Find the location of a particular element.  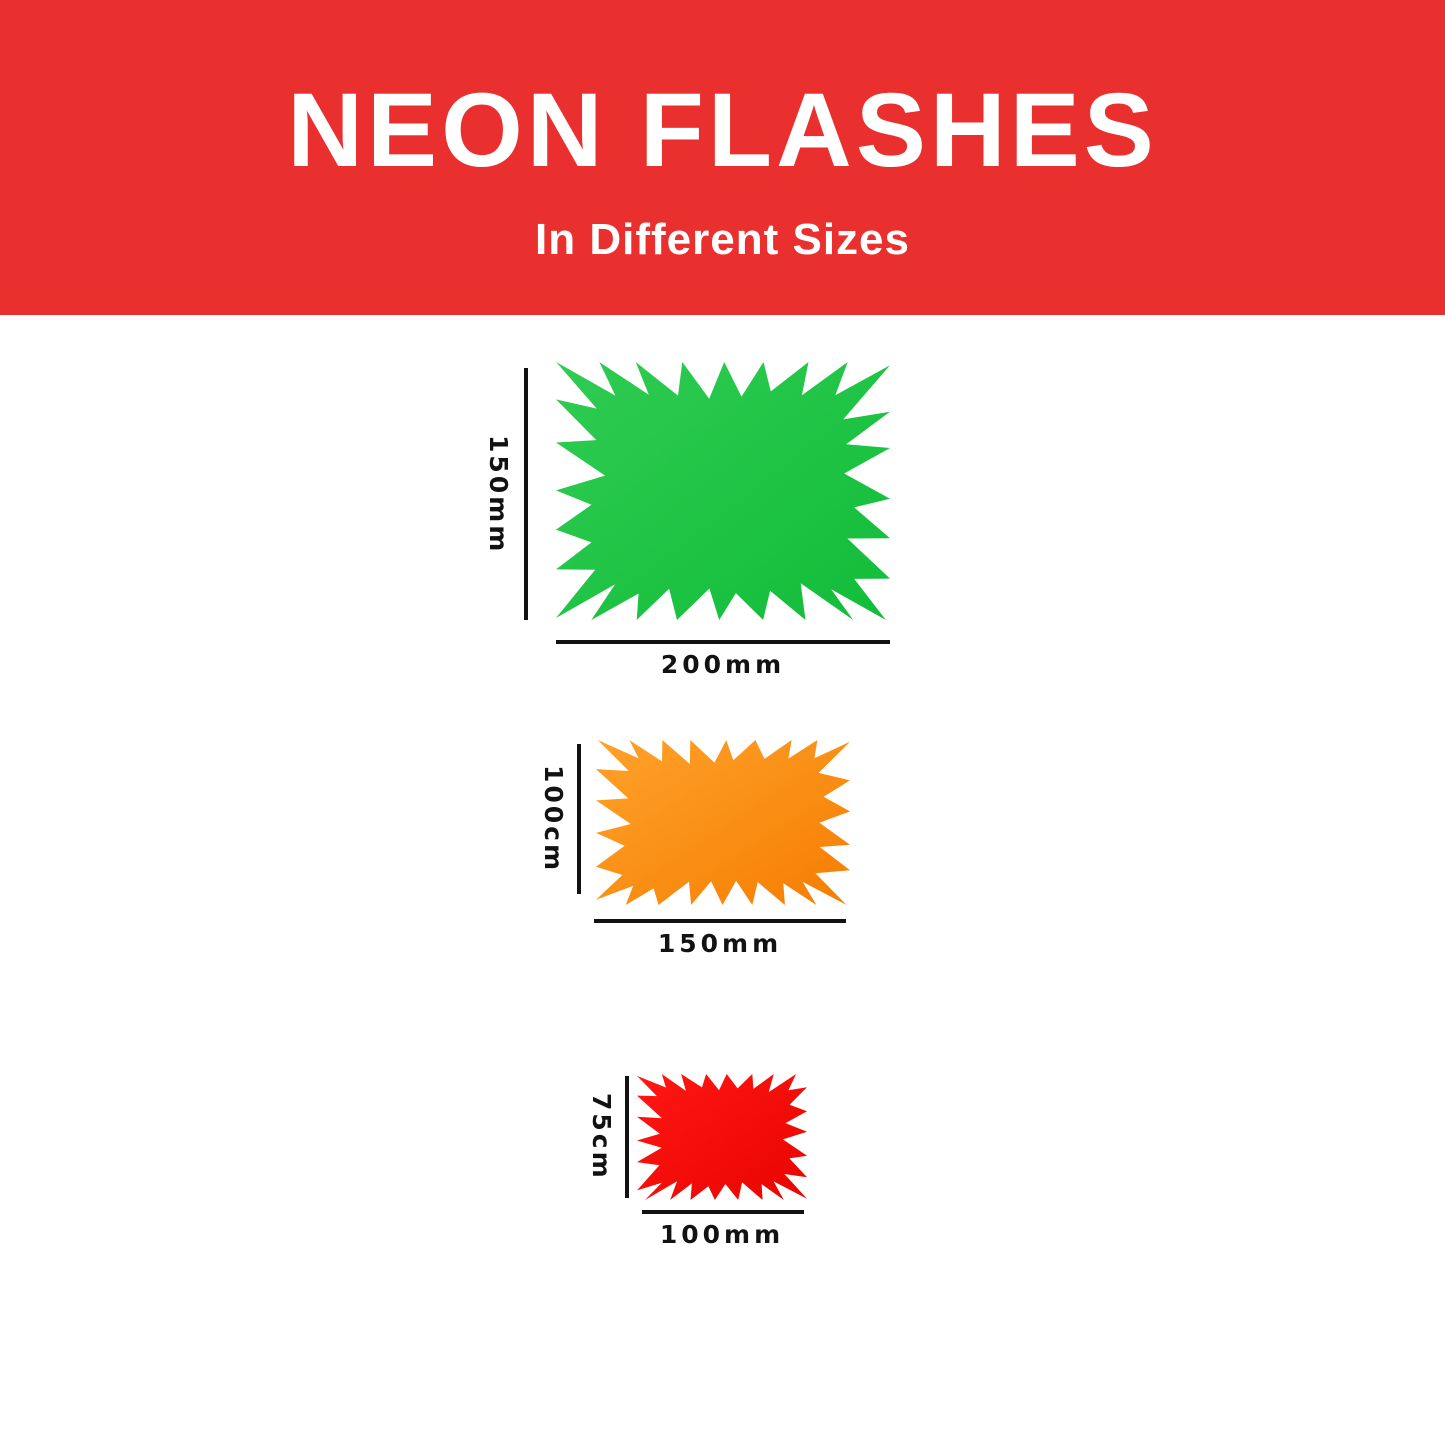

orange-width-dimension-line is located at coordinates (720, 921).